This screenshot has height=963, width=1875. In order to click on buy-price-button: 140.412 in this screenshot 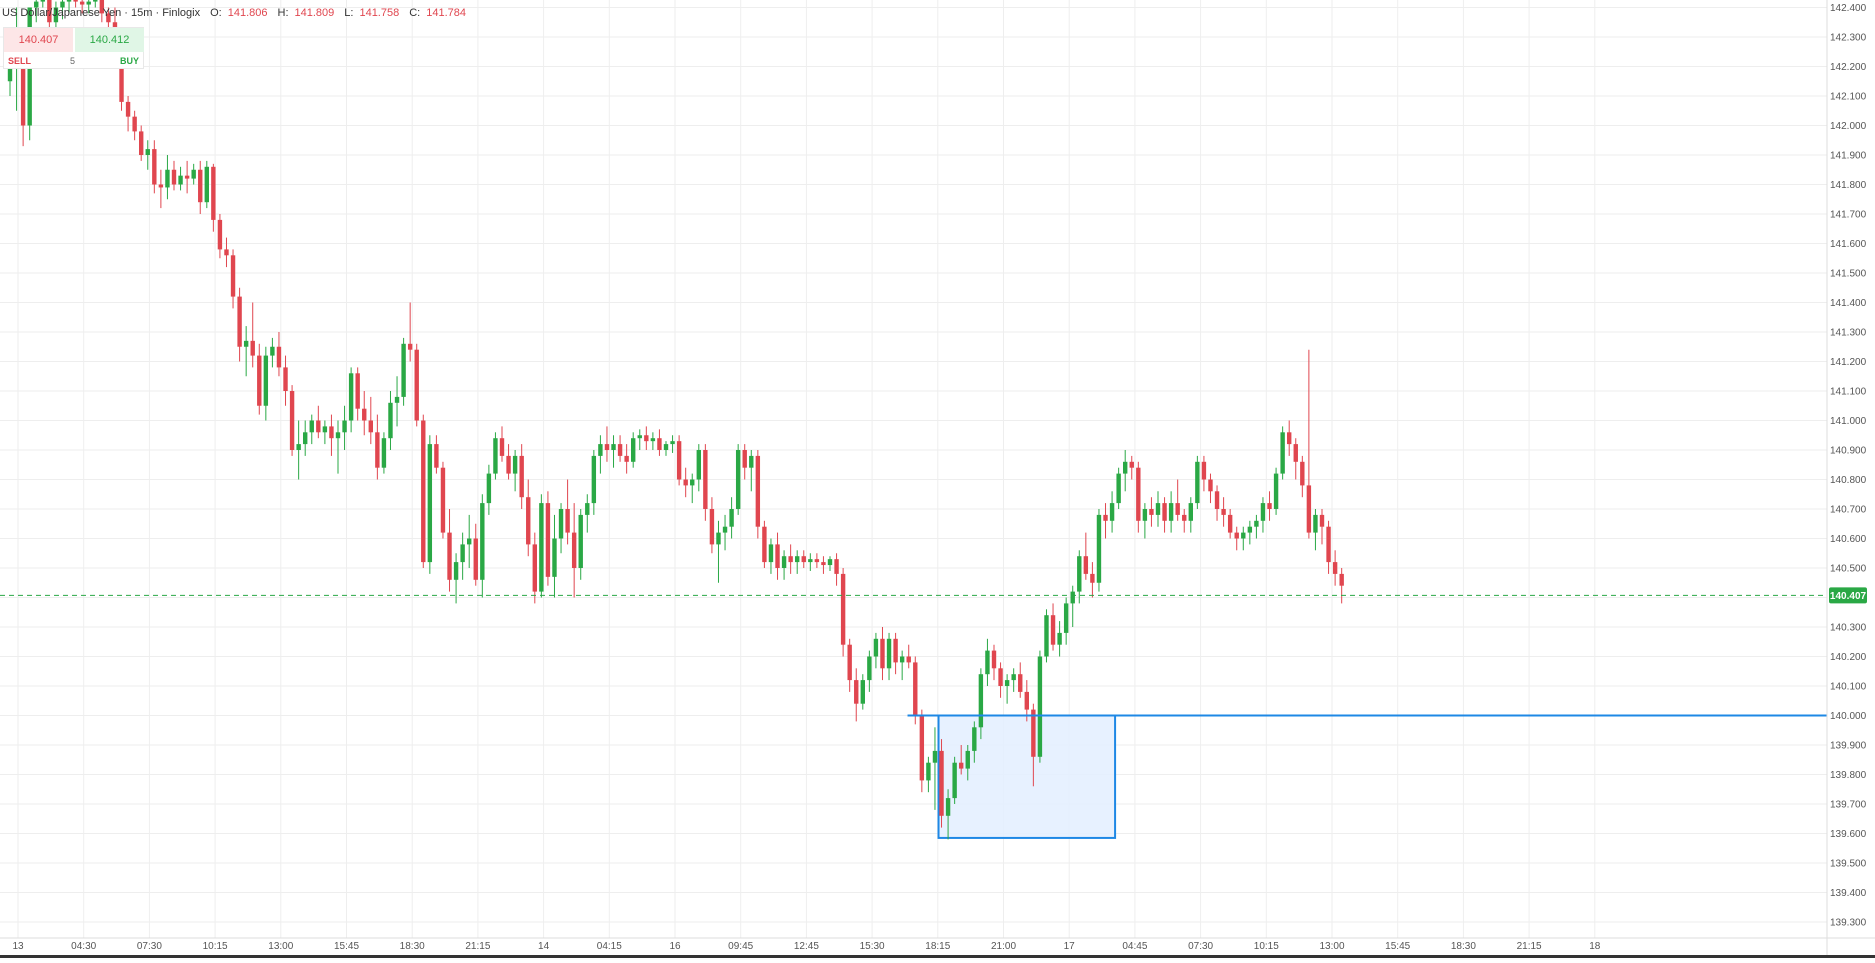, I will do `click(109, 40)`.